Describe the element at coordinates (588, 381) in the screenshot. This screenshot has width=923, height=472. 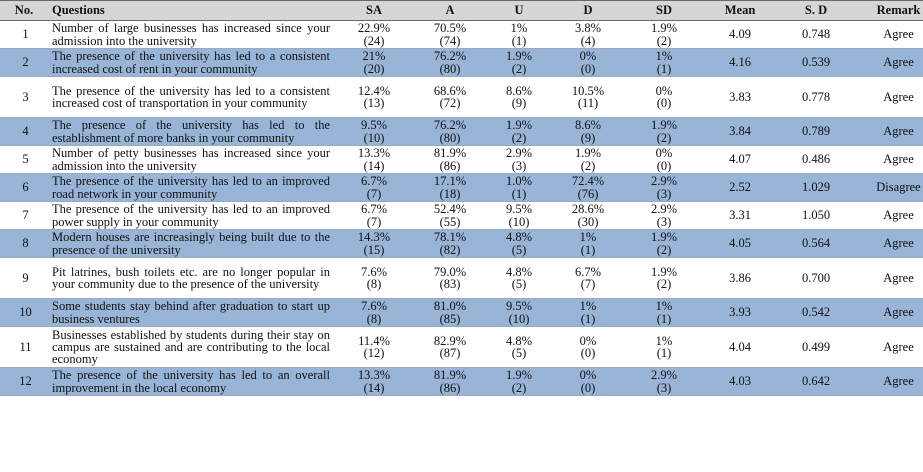
I see `d-cell: 0% (0)` at that location.